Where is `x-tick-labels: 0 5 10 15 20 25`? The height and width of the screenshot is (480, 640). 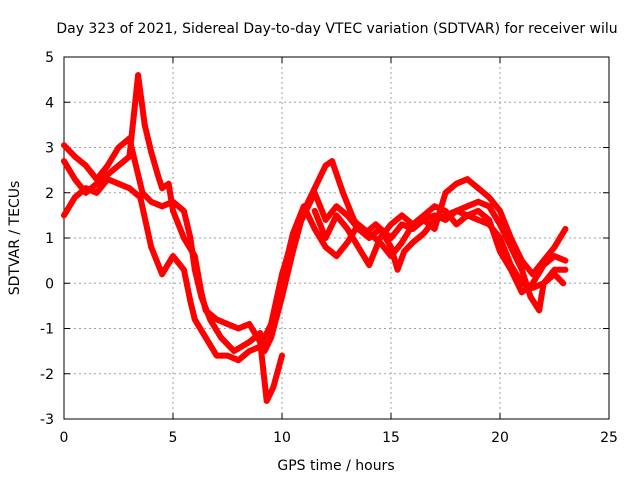 x-tick-labels: 0 5 10 15 20 25 is located at coordinates (339, 438).